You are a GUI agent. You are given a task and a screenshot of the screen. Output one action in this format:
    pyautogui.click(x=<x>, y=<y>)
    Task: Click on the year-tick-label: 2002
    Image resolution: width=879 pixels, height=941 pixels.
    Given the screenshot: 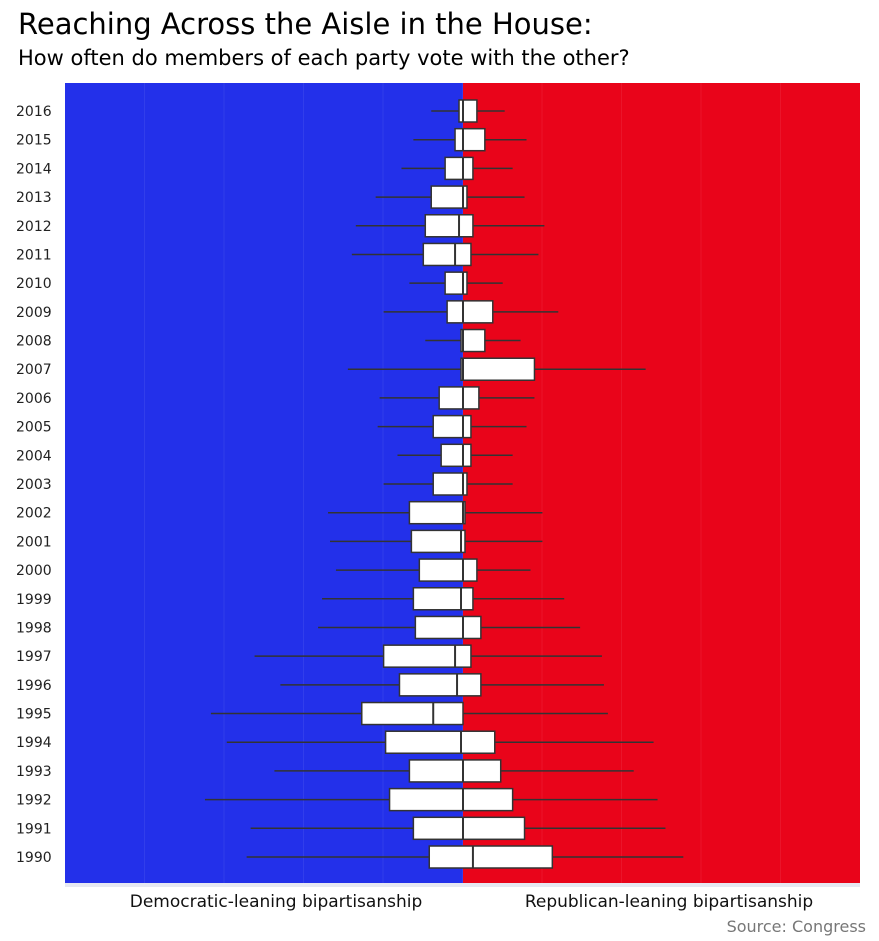 What is the action you would take?
    pyautogui.click(x=34, y=514)
    